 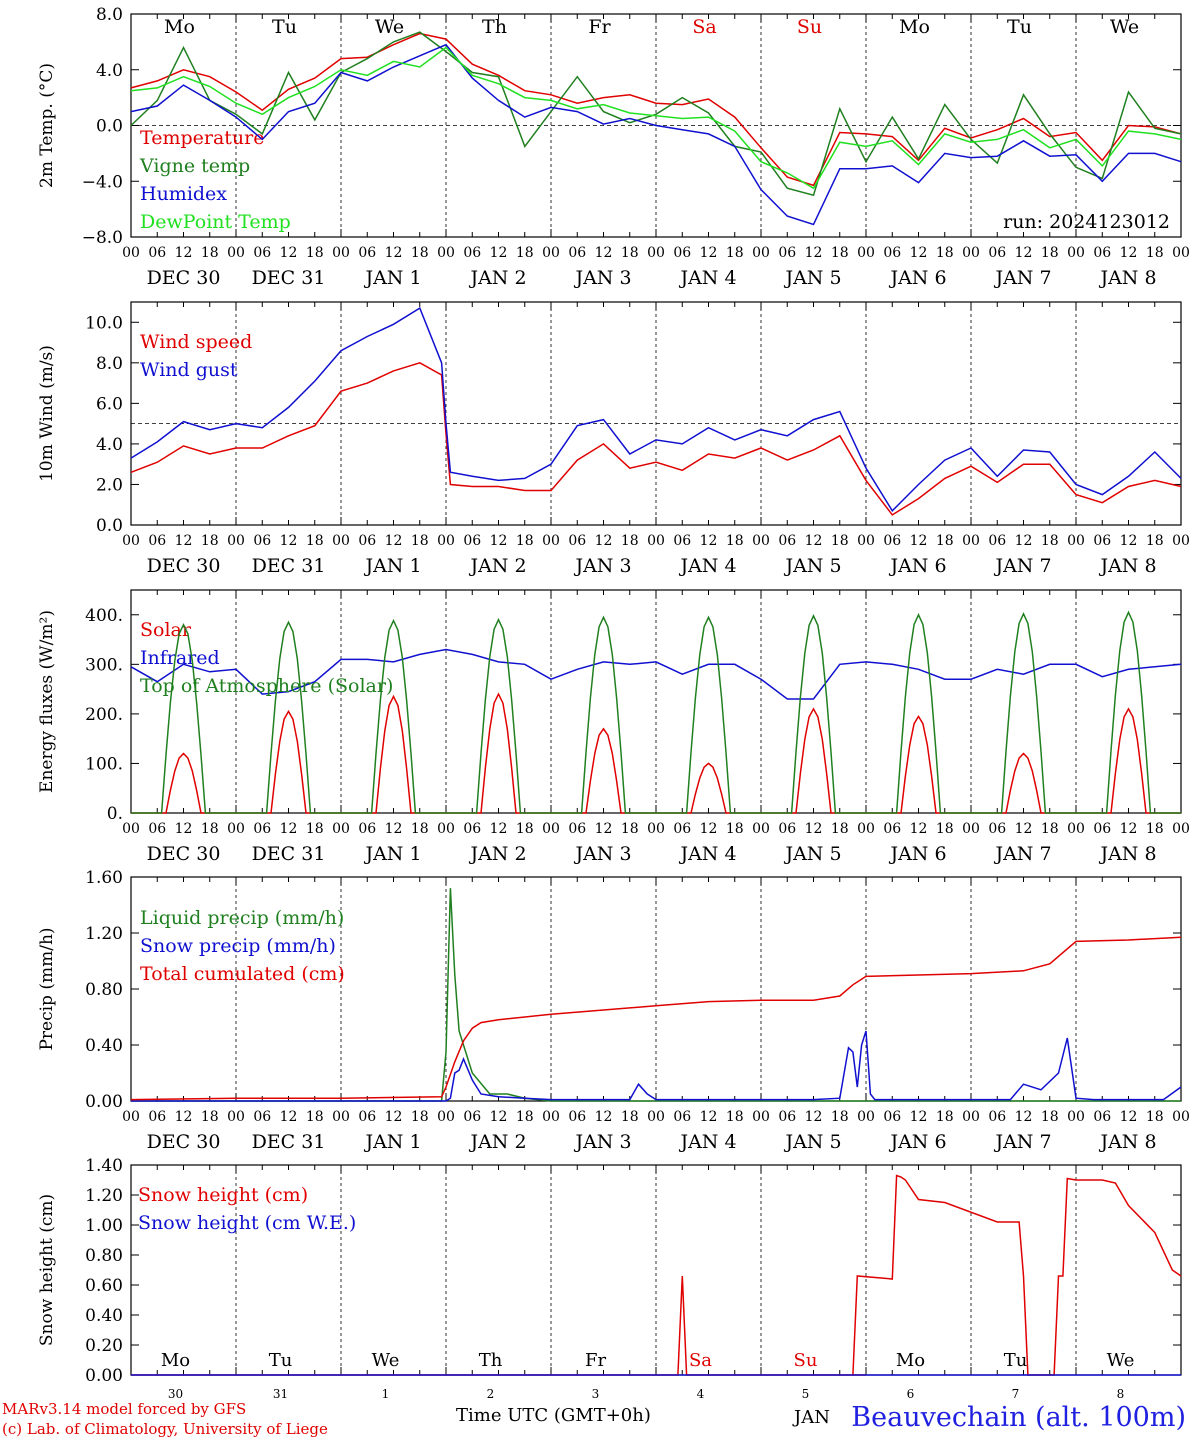 What do you see at coordinates (656, 118) in the screenshot?
I see `series-line-dewpoint-temp` at bounding box center [656, 118].